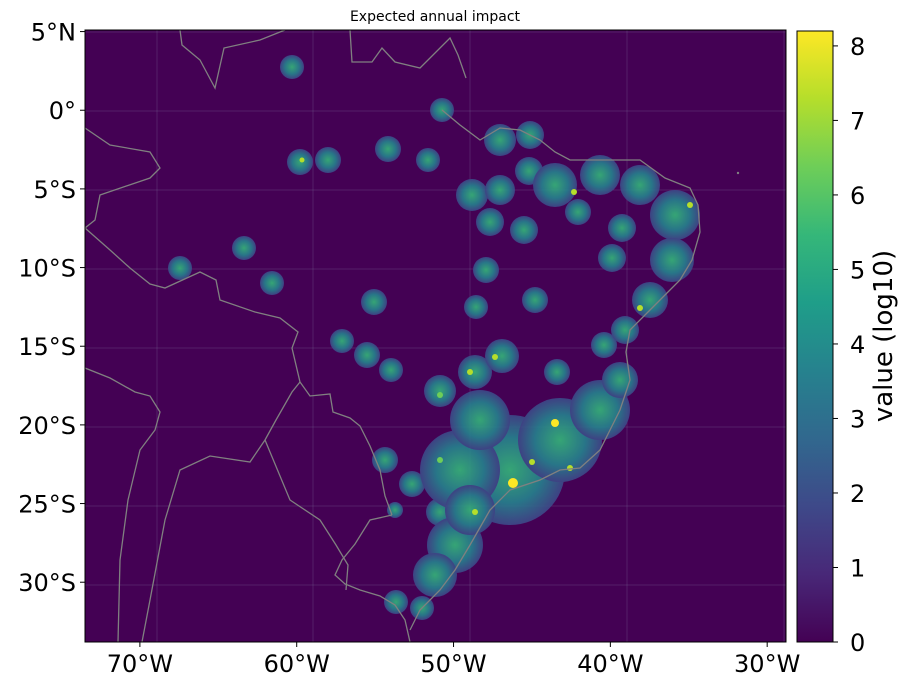 This screenshot has height=688, width=912. What do you see at coordinates (767, 664) in the screenshot?
I see `x-tick-label: 30°W` at bounding box center [767, 664].